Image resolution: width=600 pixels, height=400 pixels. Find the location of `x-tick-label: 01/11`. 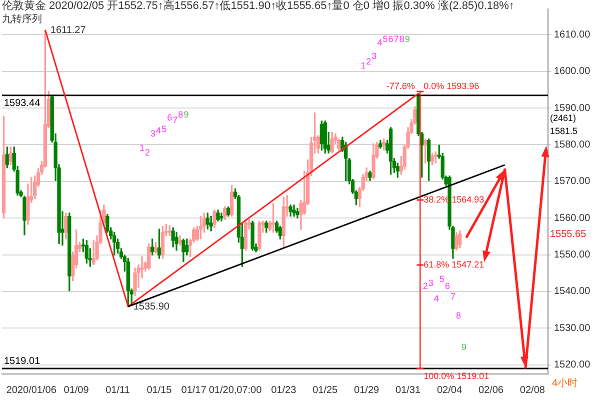

x-tick-label: 01/11 is located at coordinates (118, 390).